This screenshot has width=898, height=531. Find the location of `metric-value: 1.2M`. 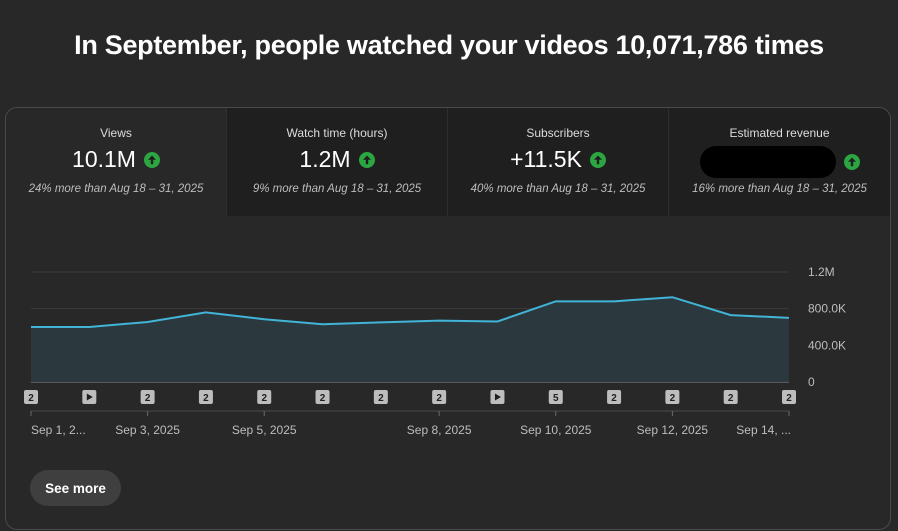

metric-value: 1.2M is located at coordinates (325, 159).